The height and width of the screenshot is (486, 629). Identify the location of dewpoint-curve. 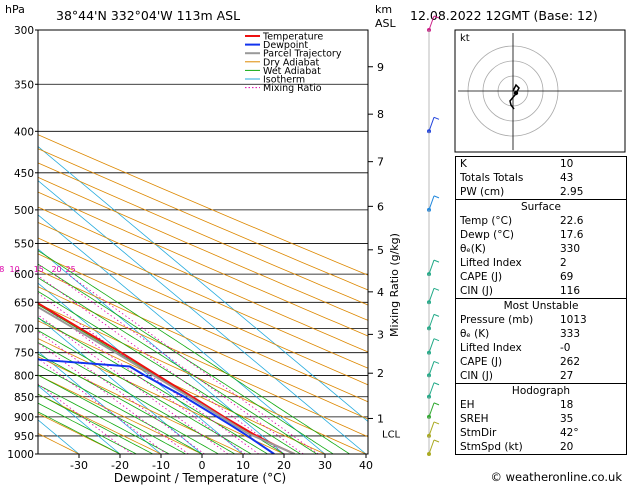
(156, 405).